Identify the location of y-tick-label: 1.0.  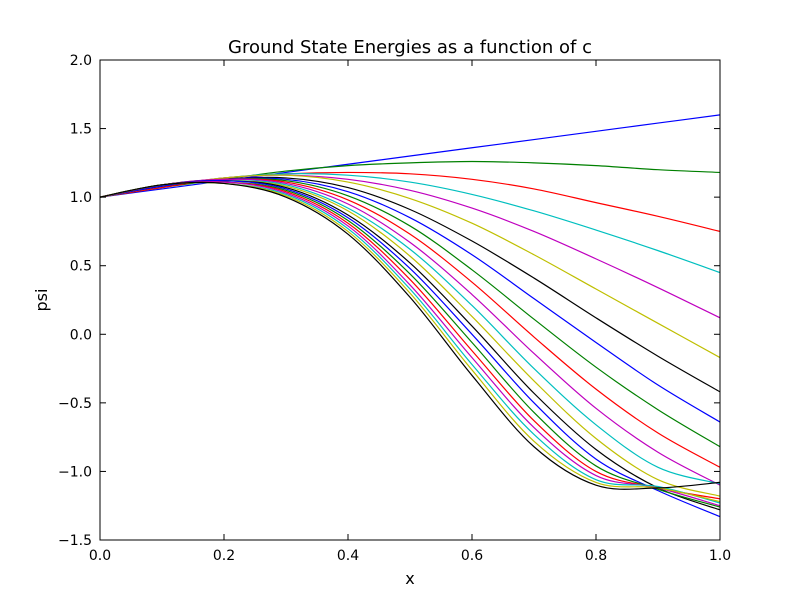
(81, 198).